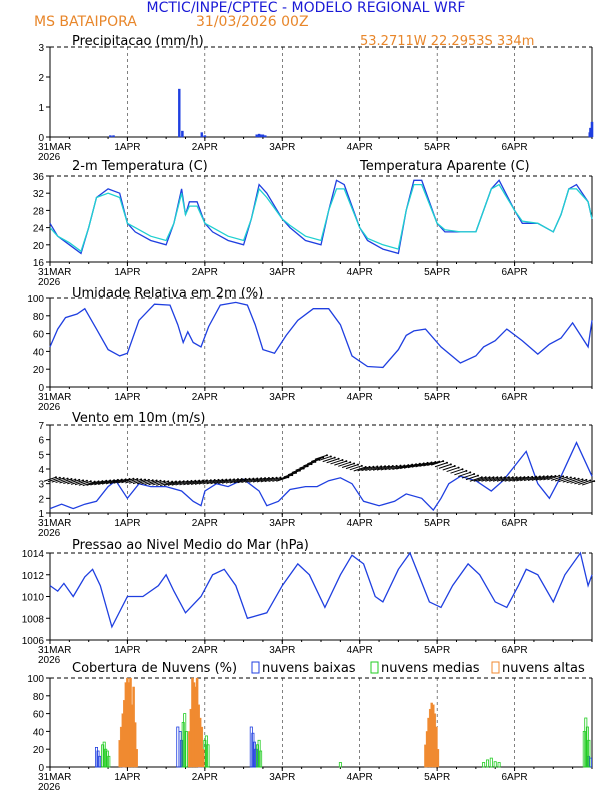 This screenshot has width=612, height=792. Describe the element at coordinates (374, 667) in the screenshot. I see `legend-box-mid` at that location.